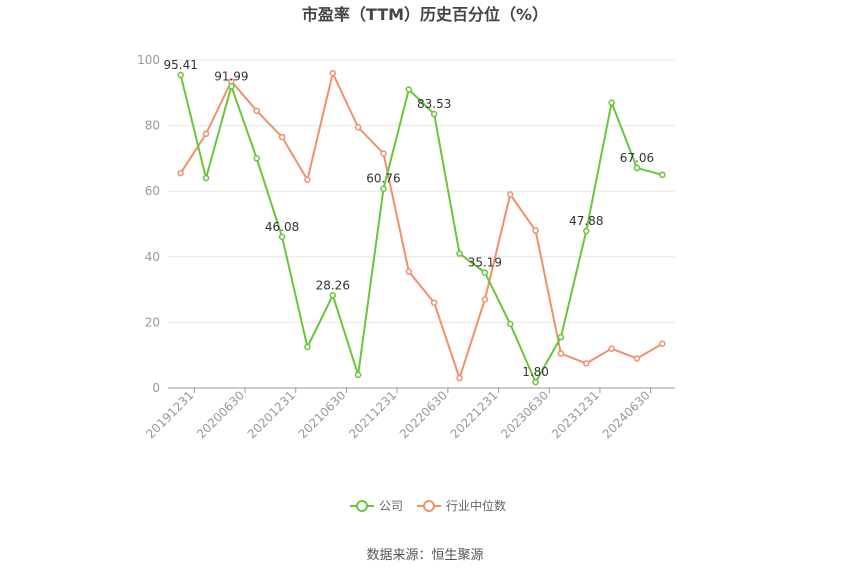 The image size is (850, 575). What do you see at coordinates (321, 414) in the screenshot?
I see `x-tick-label: 20210630` at bounding box center [321, 414].